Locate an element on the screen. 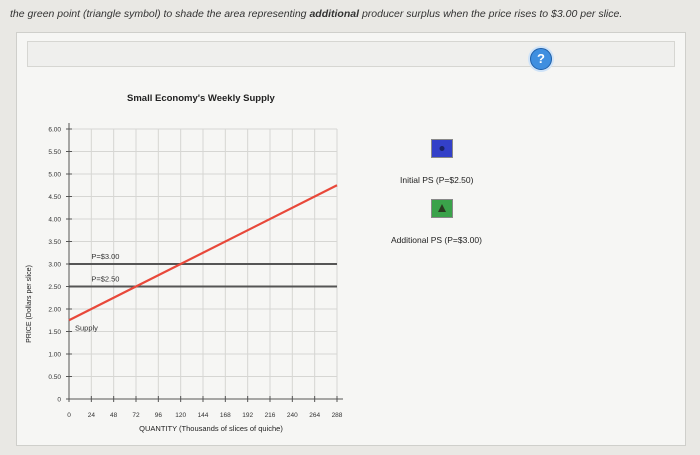 This screenshot has width=700, height=455. y-tick-label: 1.50 is located at coordinates (54, 332).